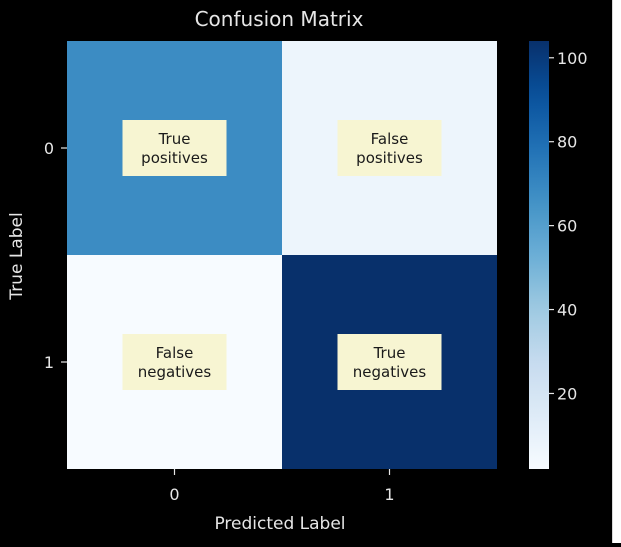  I want to click on colorbar-tick-label: 20, so click(567, 393).